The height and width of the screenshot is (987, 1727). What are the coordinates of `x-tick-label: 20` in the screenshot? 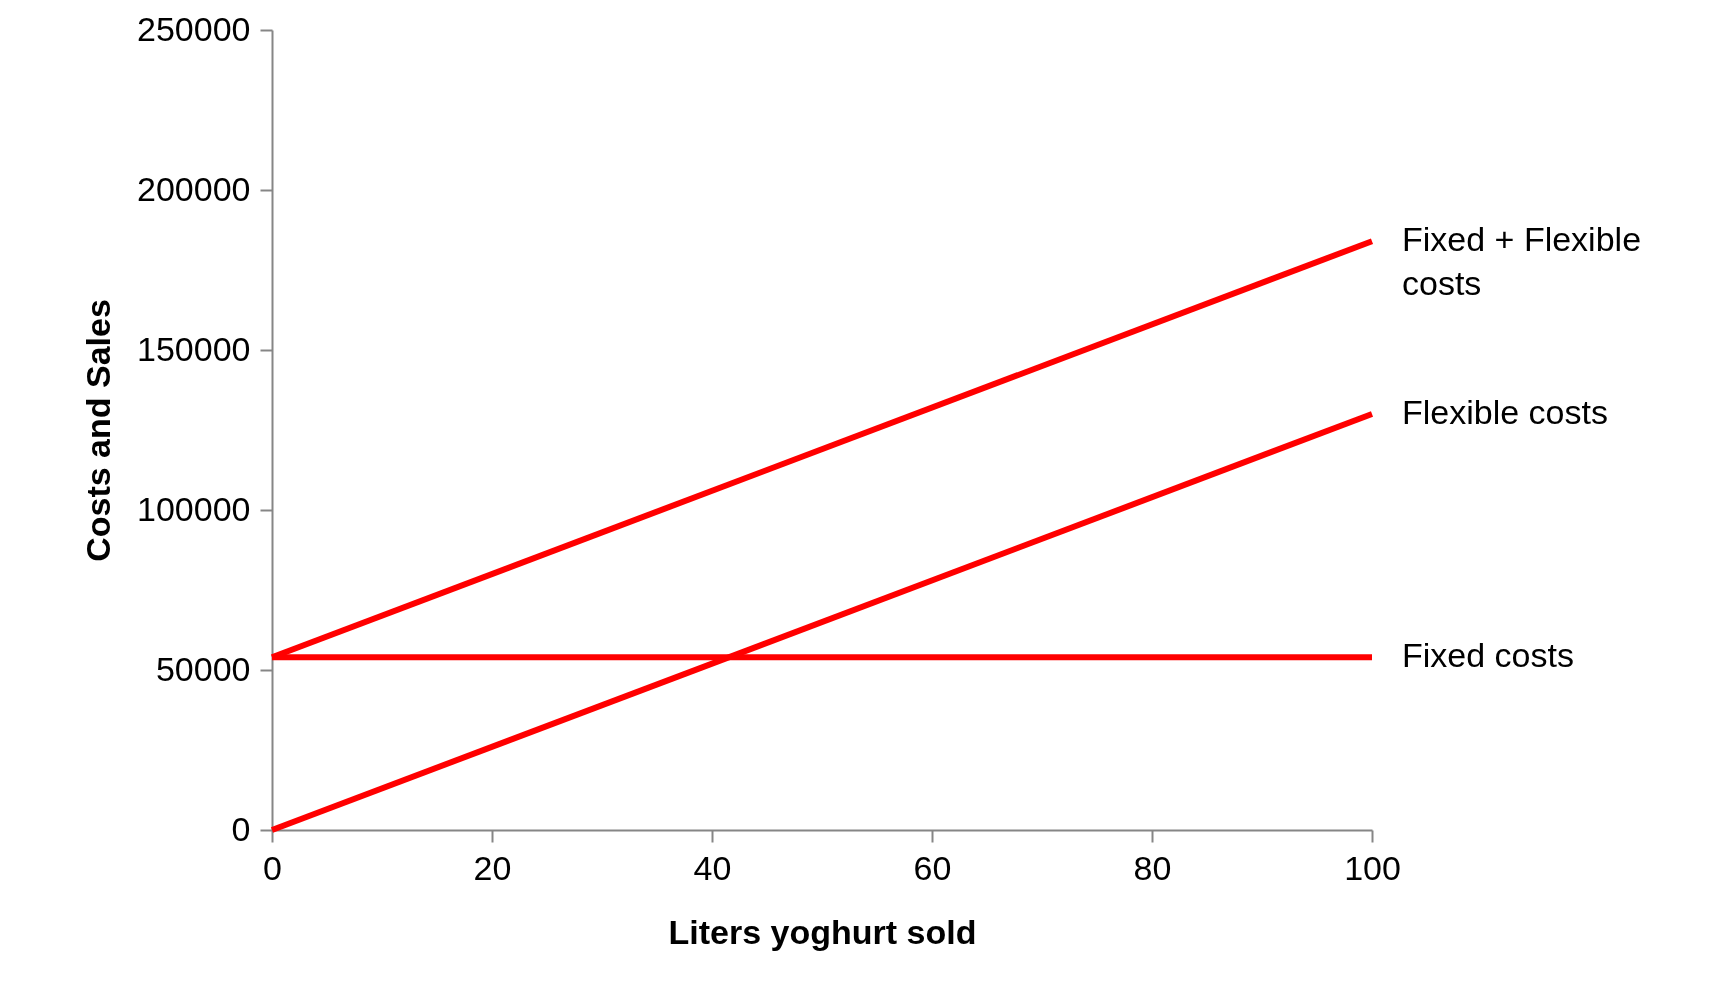 It's located at (492, 867).